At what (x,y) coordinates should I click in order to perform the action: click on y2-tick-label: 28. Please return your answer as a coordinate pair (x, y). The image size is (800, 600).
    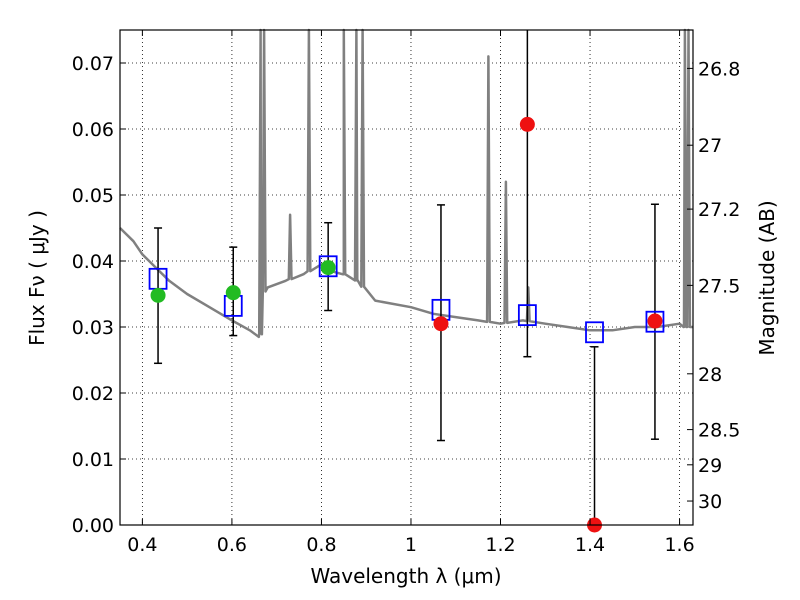
    Looking at the image, I should click on (710, 375).